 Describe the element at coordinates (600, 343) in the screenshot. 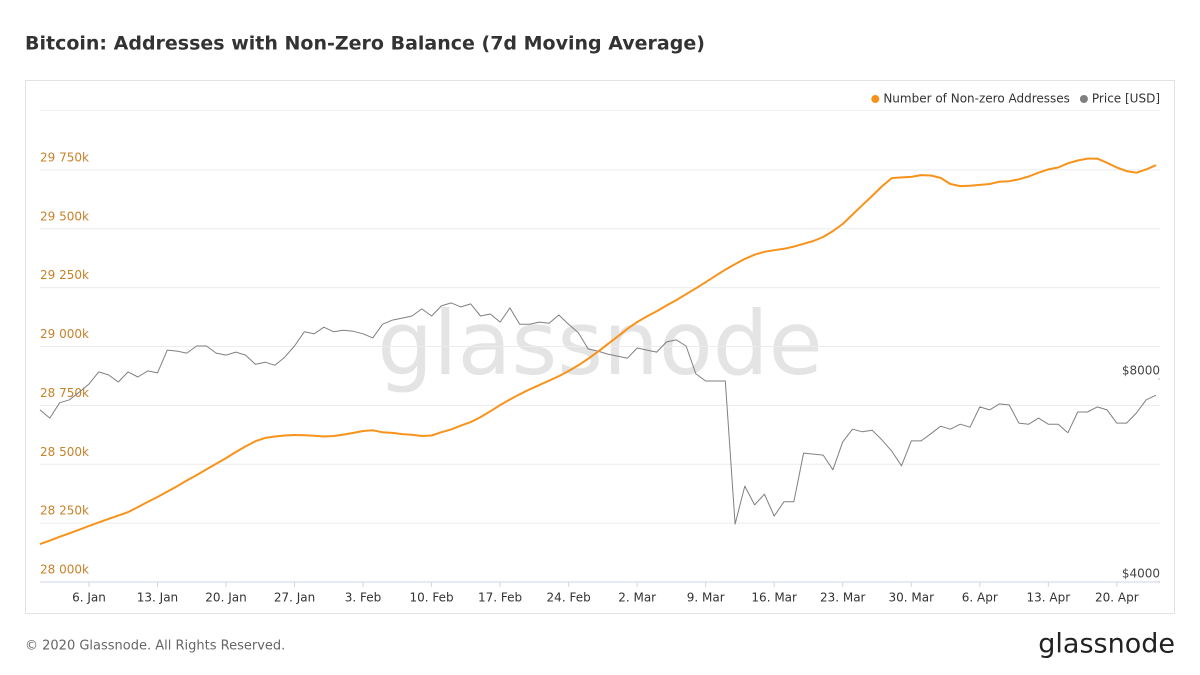

I see `watermark: glassnode` at that location.